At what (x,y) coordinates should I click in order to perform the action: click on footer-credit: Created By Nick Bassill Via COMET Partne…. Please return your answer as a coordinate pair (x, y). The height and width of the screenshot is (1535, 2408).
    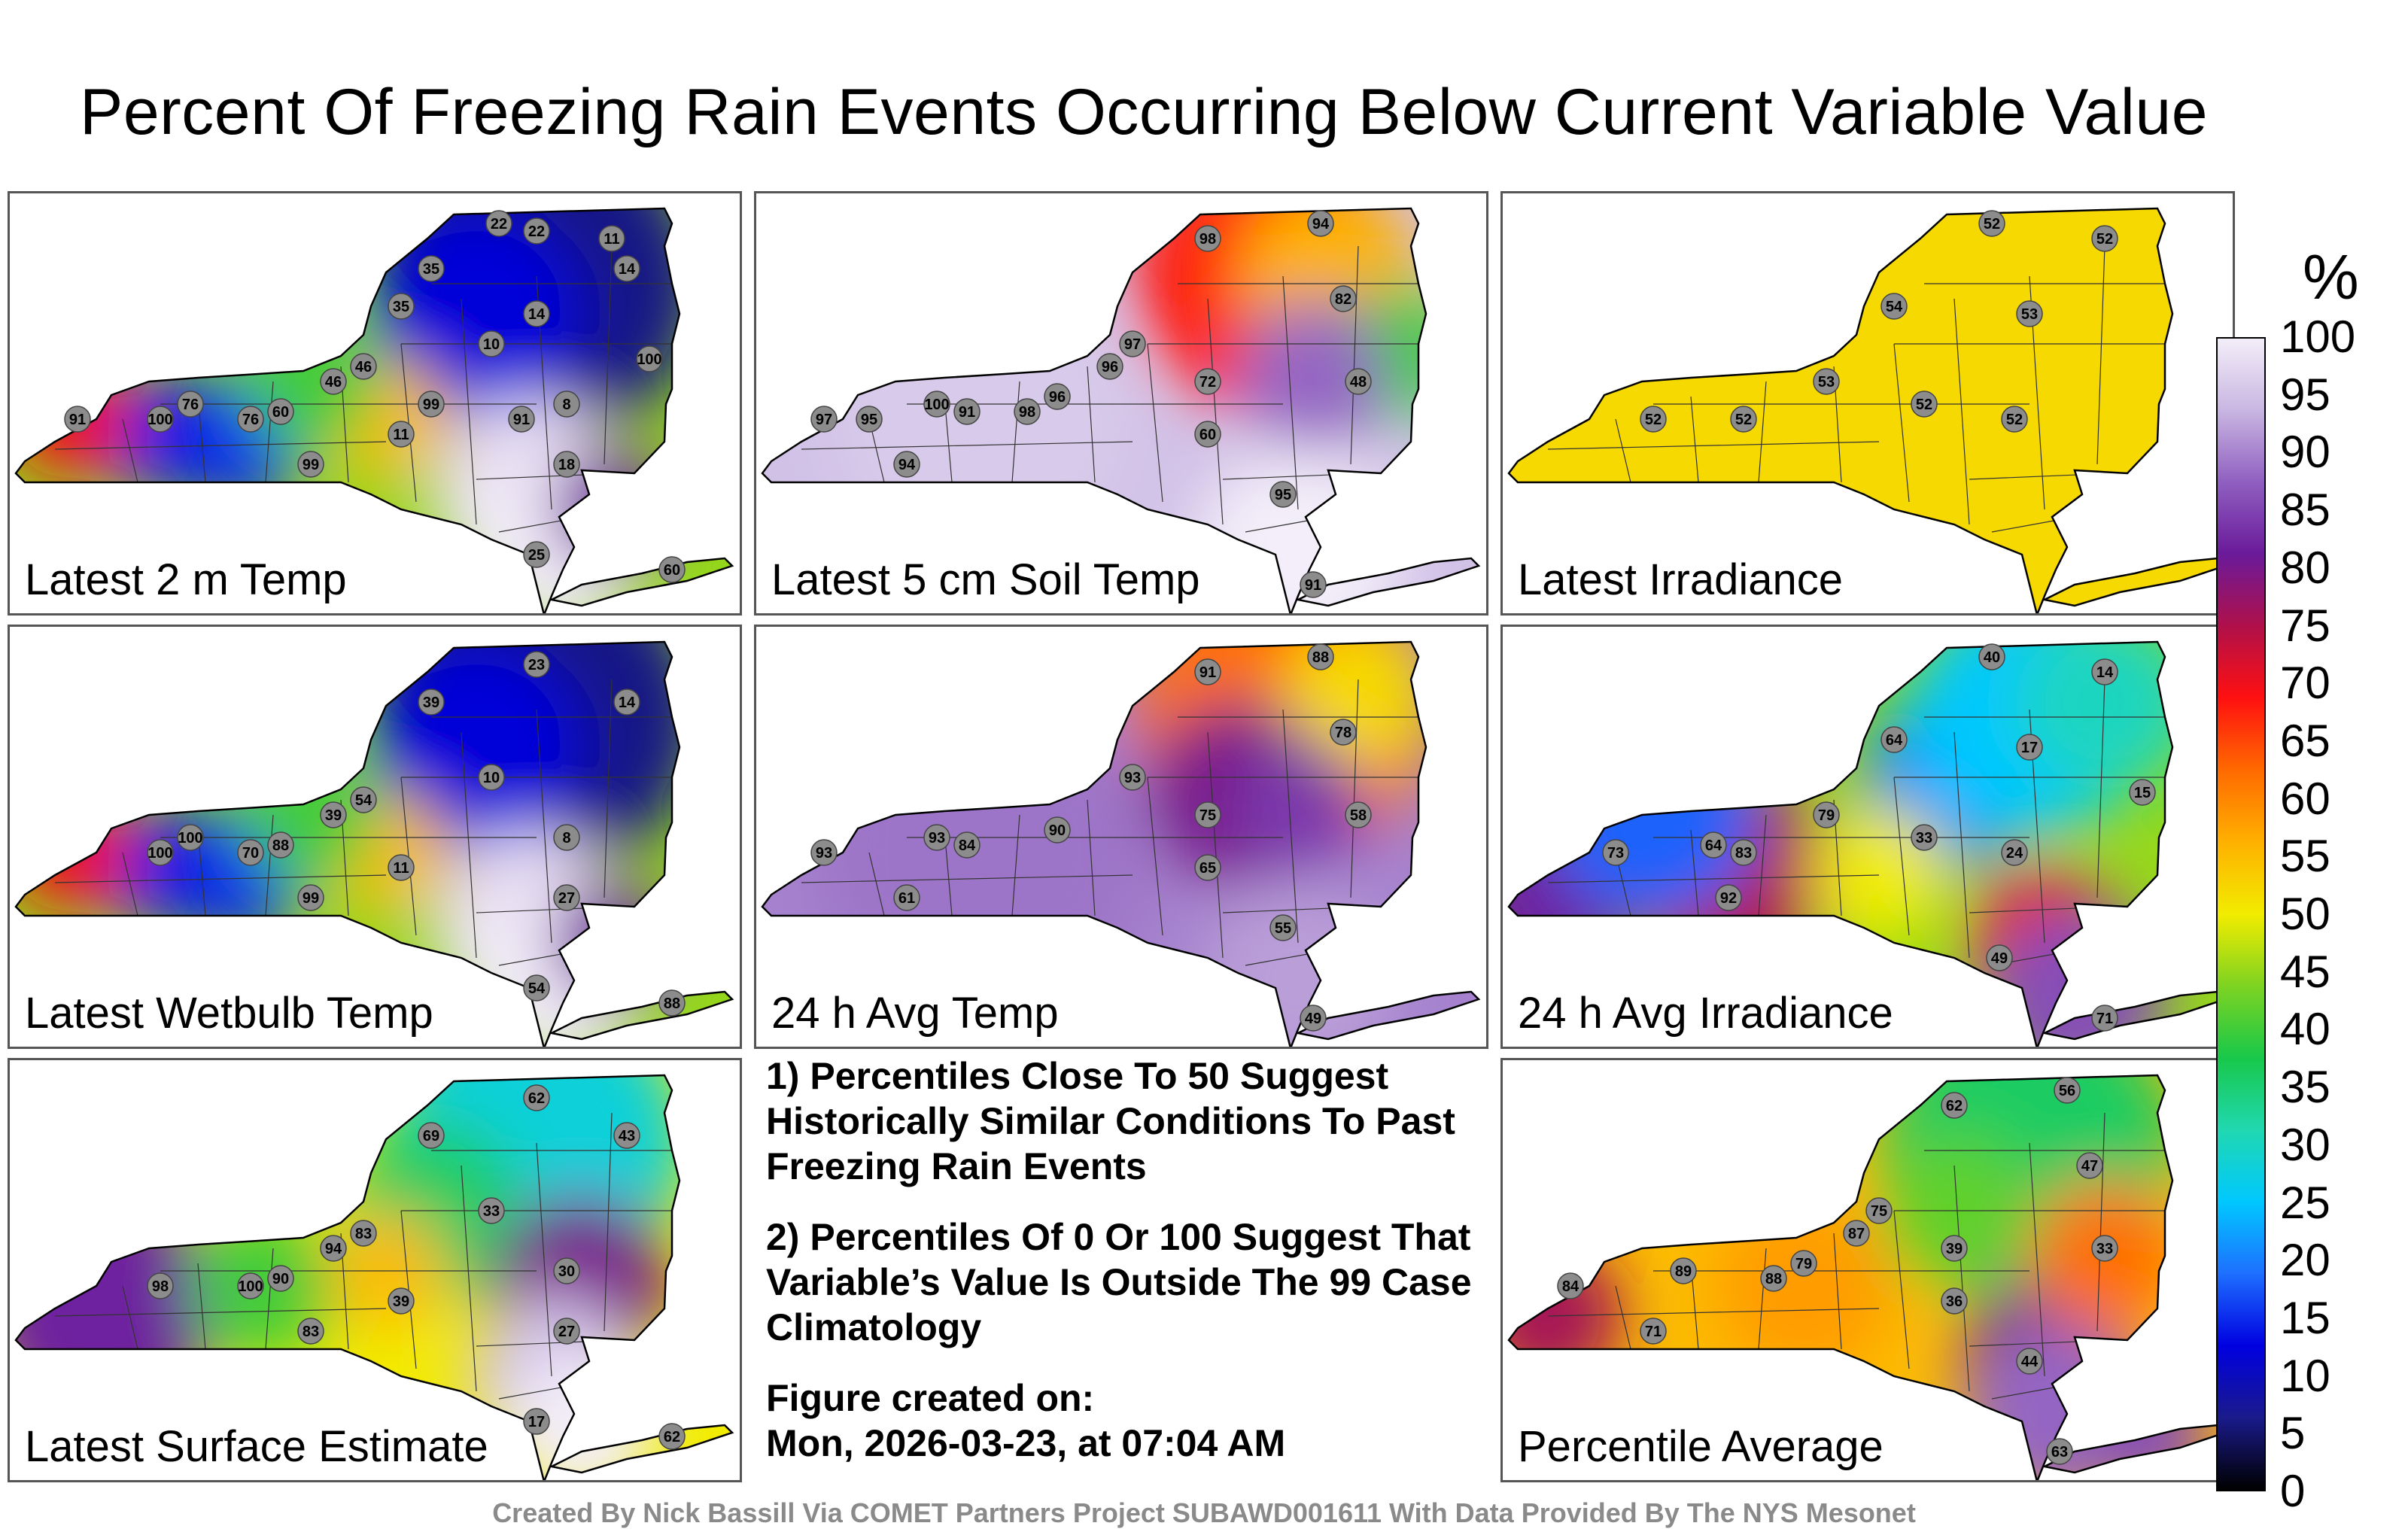
    Looking at the image, I should click on (1204, 1512).